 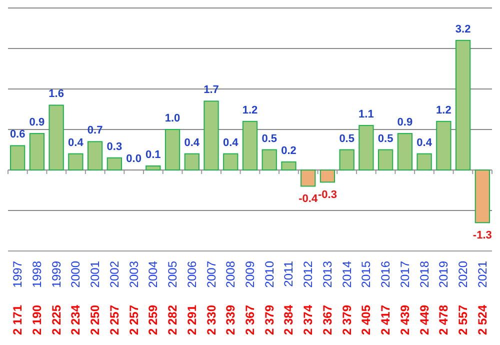 I want to click on x-tick-label: 2011, so click(x=289, y=273).